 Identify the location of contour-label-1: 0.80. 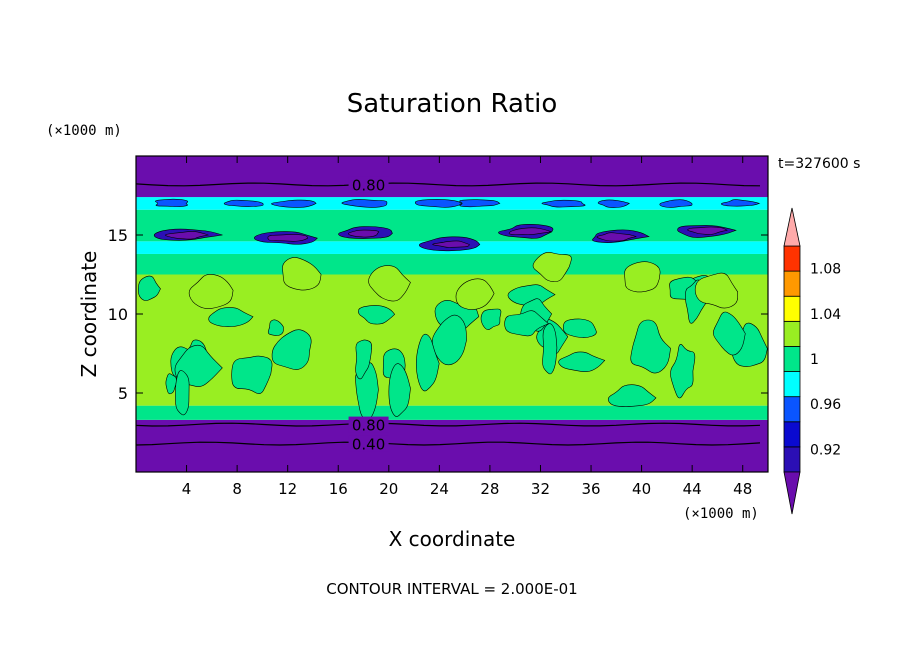
(368, 426).